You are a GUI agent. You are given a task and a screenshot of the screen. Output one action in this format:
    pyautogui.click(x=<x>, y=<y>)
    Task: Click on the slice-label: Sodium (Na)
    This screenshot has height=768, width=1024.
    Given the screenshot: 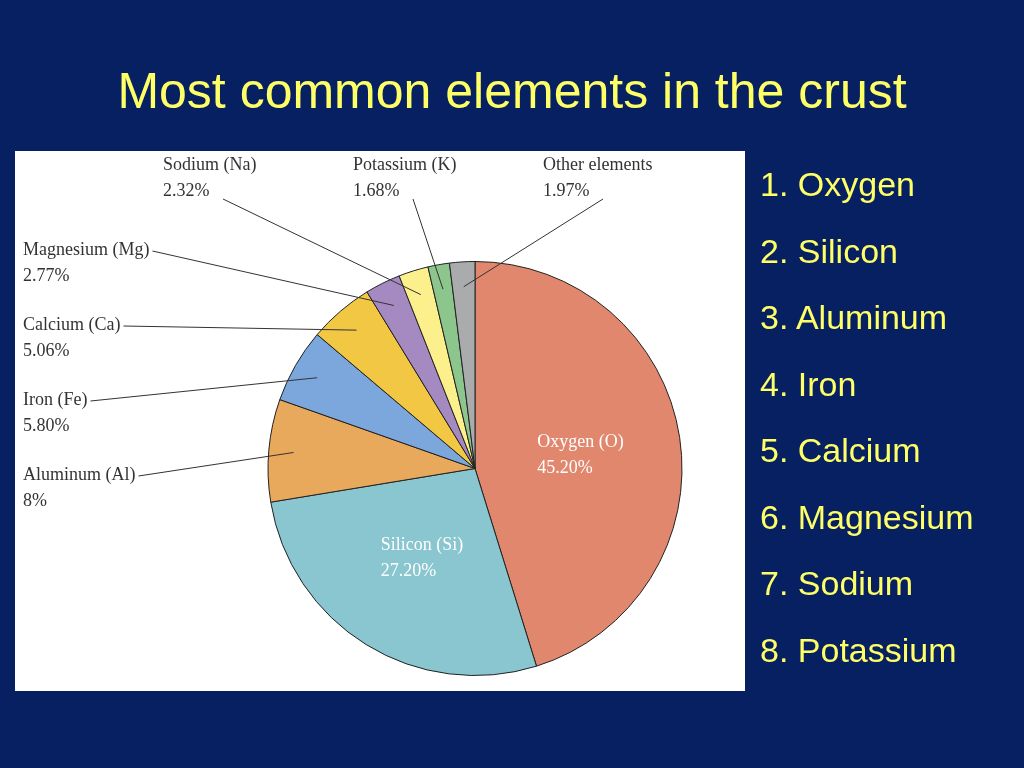 What is the action you would take?
    pyautogui.click(x=210, y=164)
    